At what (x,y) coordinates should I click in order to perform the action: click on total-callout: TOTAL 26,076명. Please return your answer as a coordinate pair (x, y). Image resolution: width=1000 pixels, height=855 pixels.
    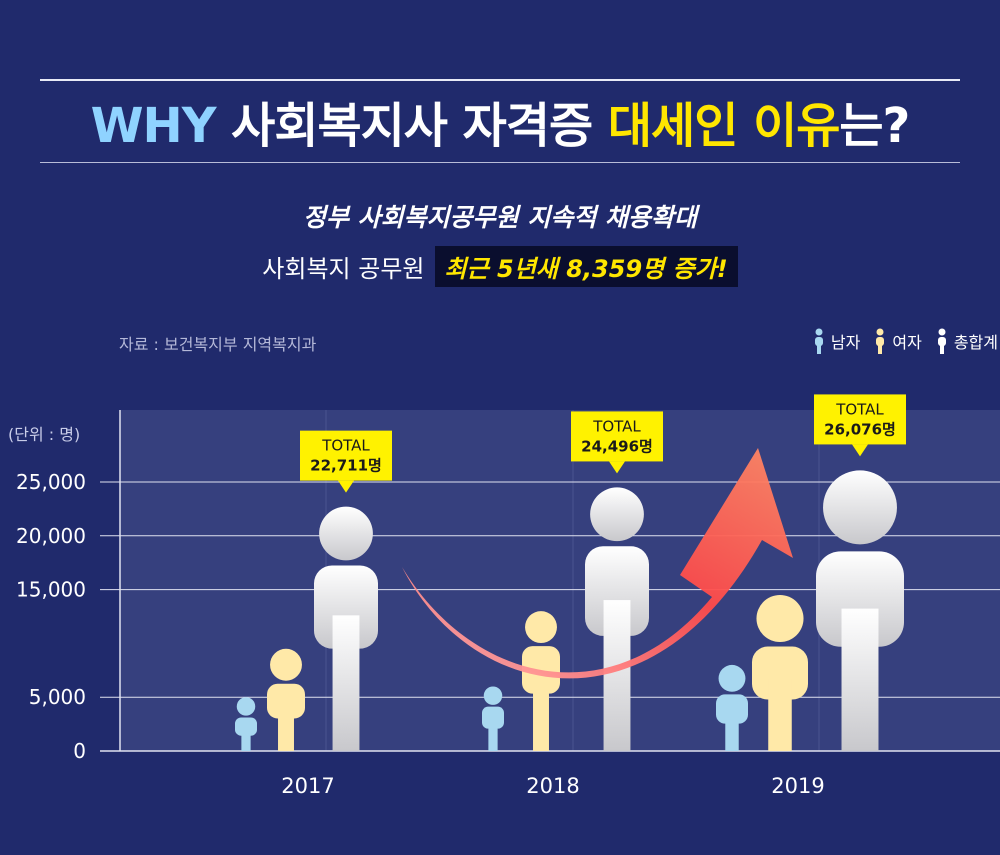
    Looking at the image, I should click on (860, 425).